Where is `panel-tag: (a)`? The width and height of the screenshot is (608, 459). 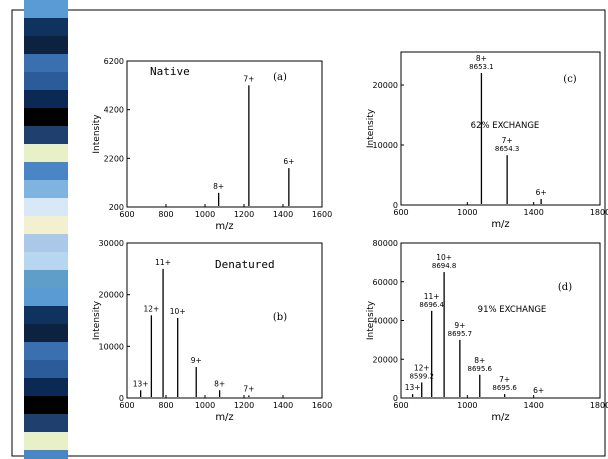
panel-tag: (a) is located at coordinates (280, 77).